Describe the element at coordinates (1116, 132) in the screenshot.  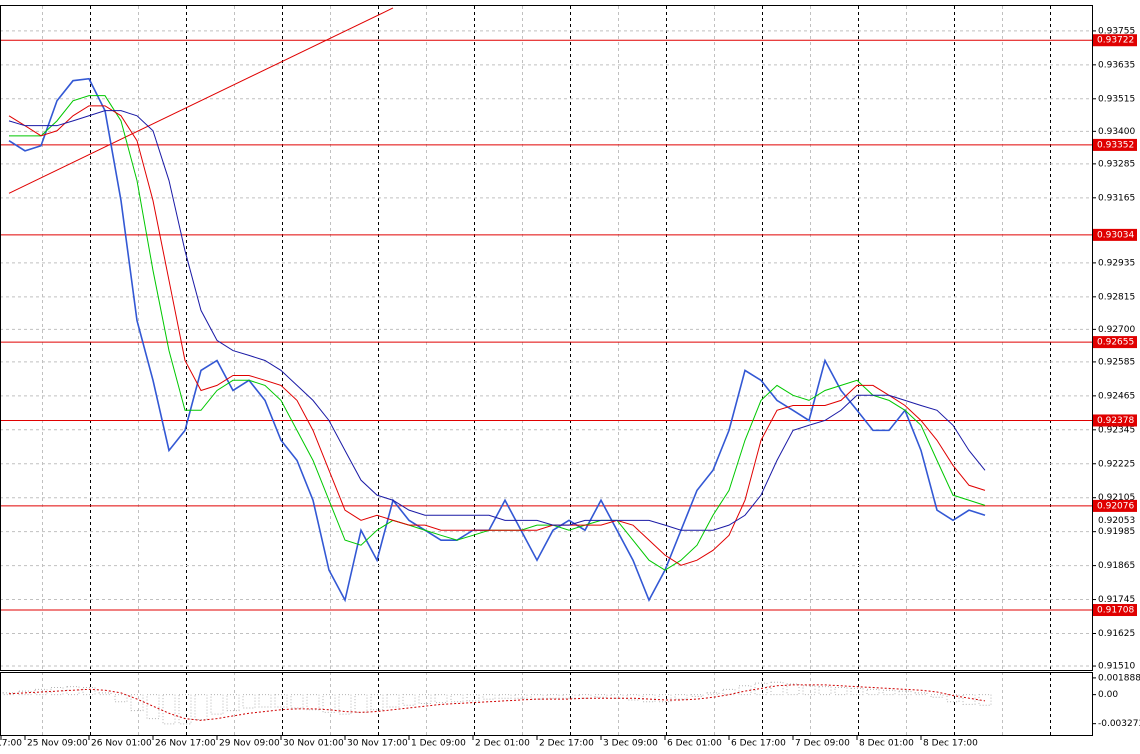
I see `y-tick-label: 0.93400` at that location.